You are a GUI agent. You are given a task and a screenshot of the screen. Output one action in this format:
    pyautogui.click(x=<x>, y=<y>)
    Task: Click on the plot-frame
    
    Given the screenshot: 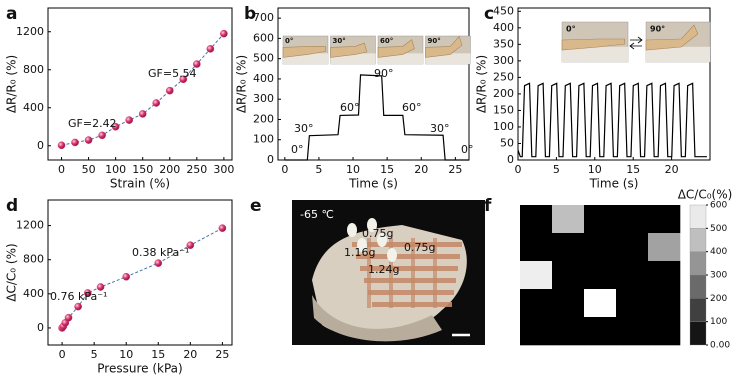 What is the action you would take?
    pyautogui.click(x=614, y=84)
    